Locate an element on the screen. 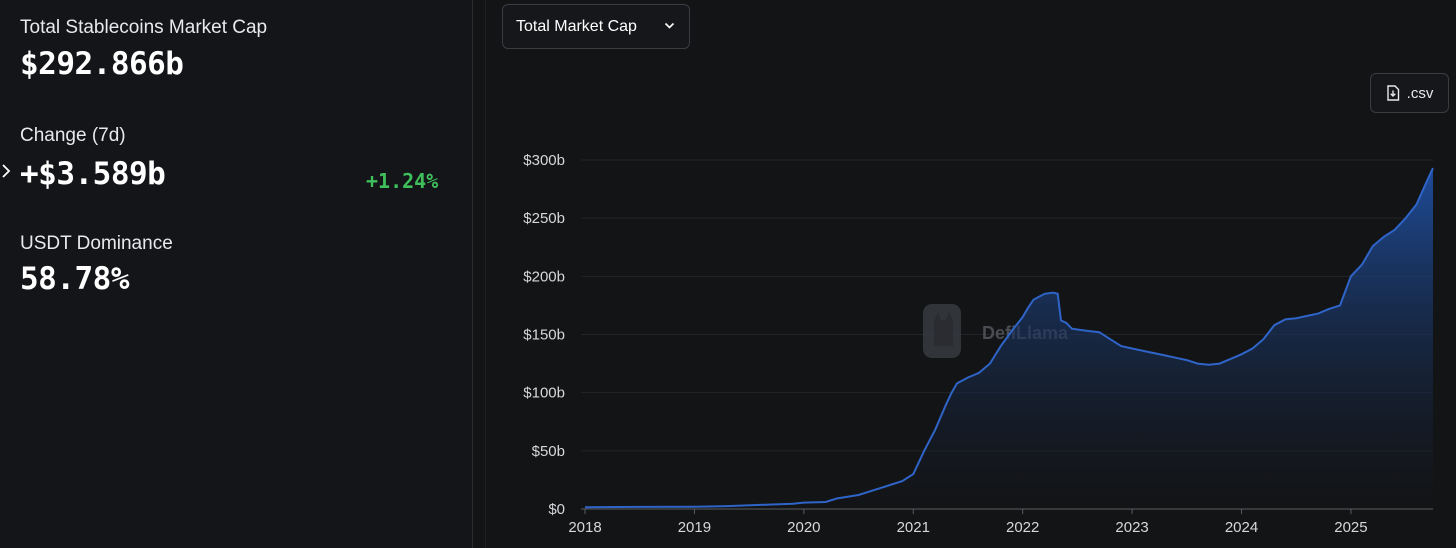 This screenshot has height=548, width=1456. total-market-cap-label: Total Stablecoins Market Cap is located at coordinates (144, 27).